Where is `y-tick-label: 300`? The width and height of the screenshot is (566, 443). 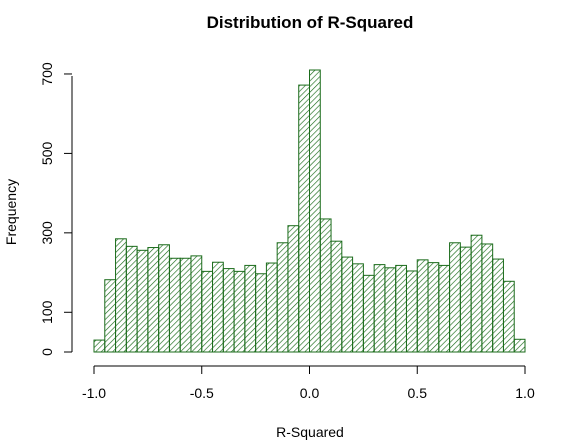
y-tick-label: 300 is located at coordinates (47, 233).